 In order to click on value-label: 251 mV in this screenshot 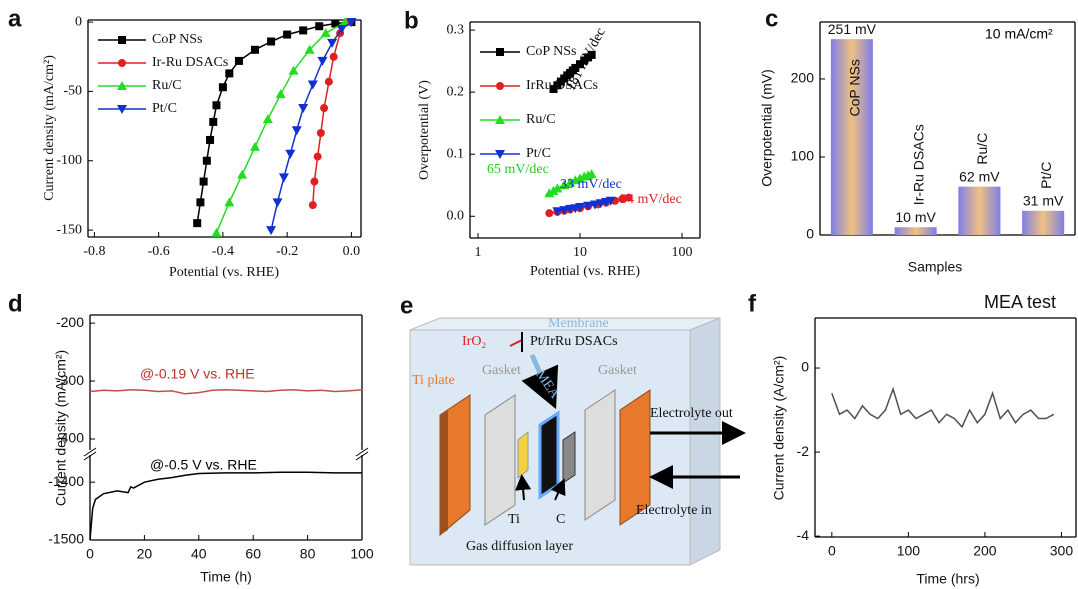, I will do `click(852, 29)`.